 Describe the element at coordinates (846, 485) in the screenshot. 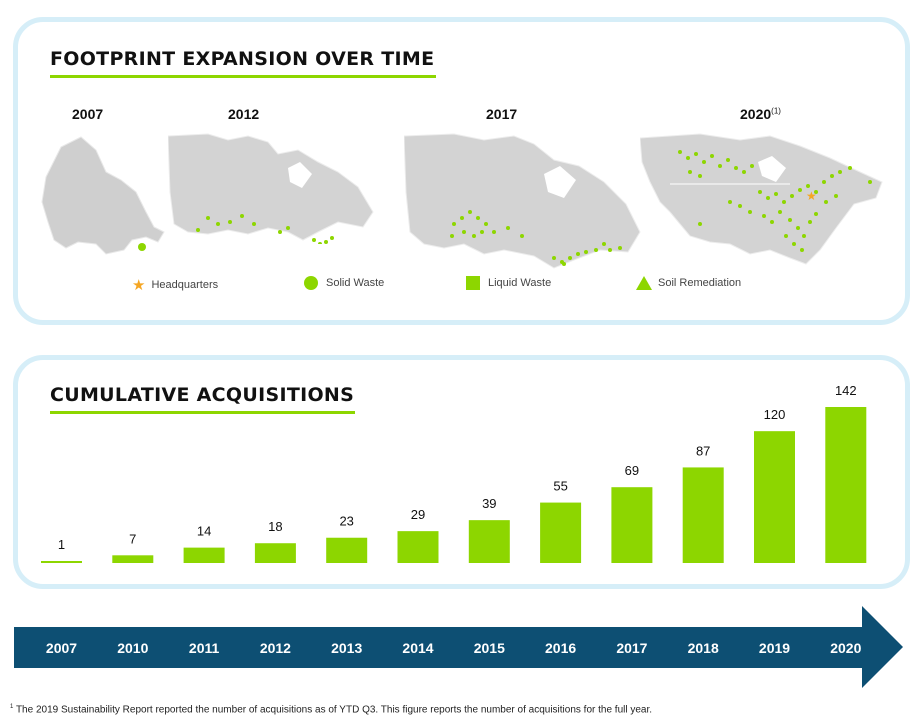

I see `bar-2020` at that location.